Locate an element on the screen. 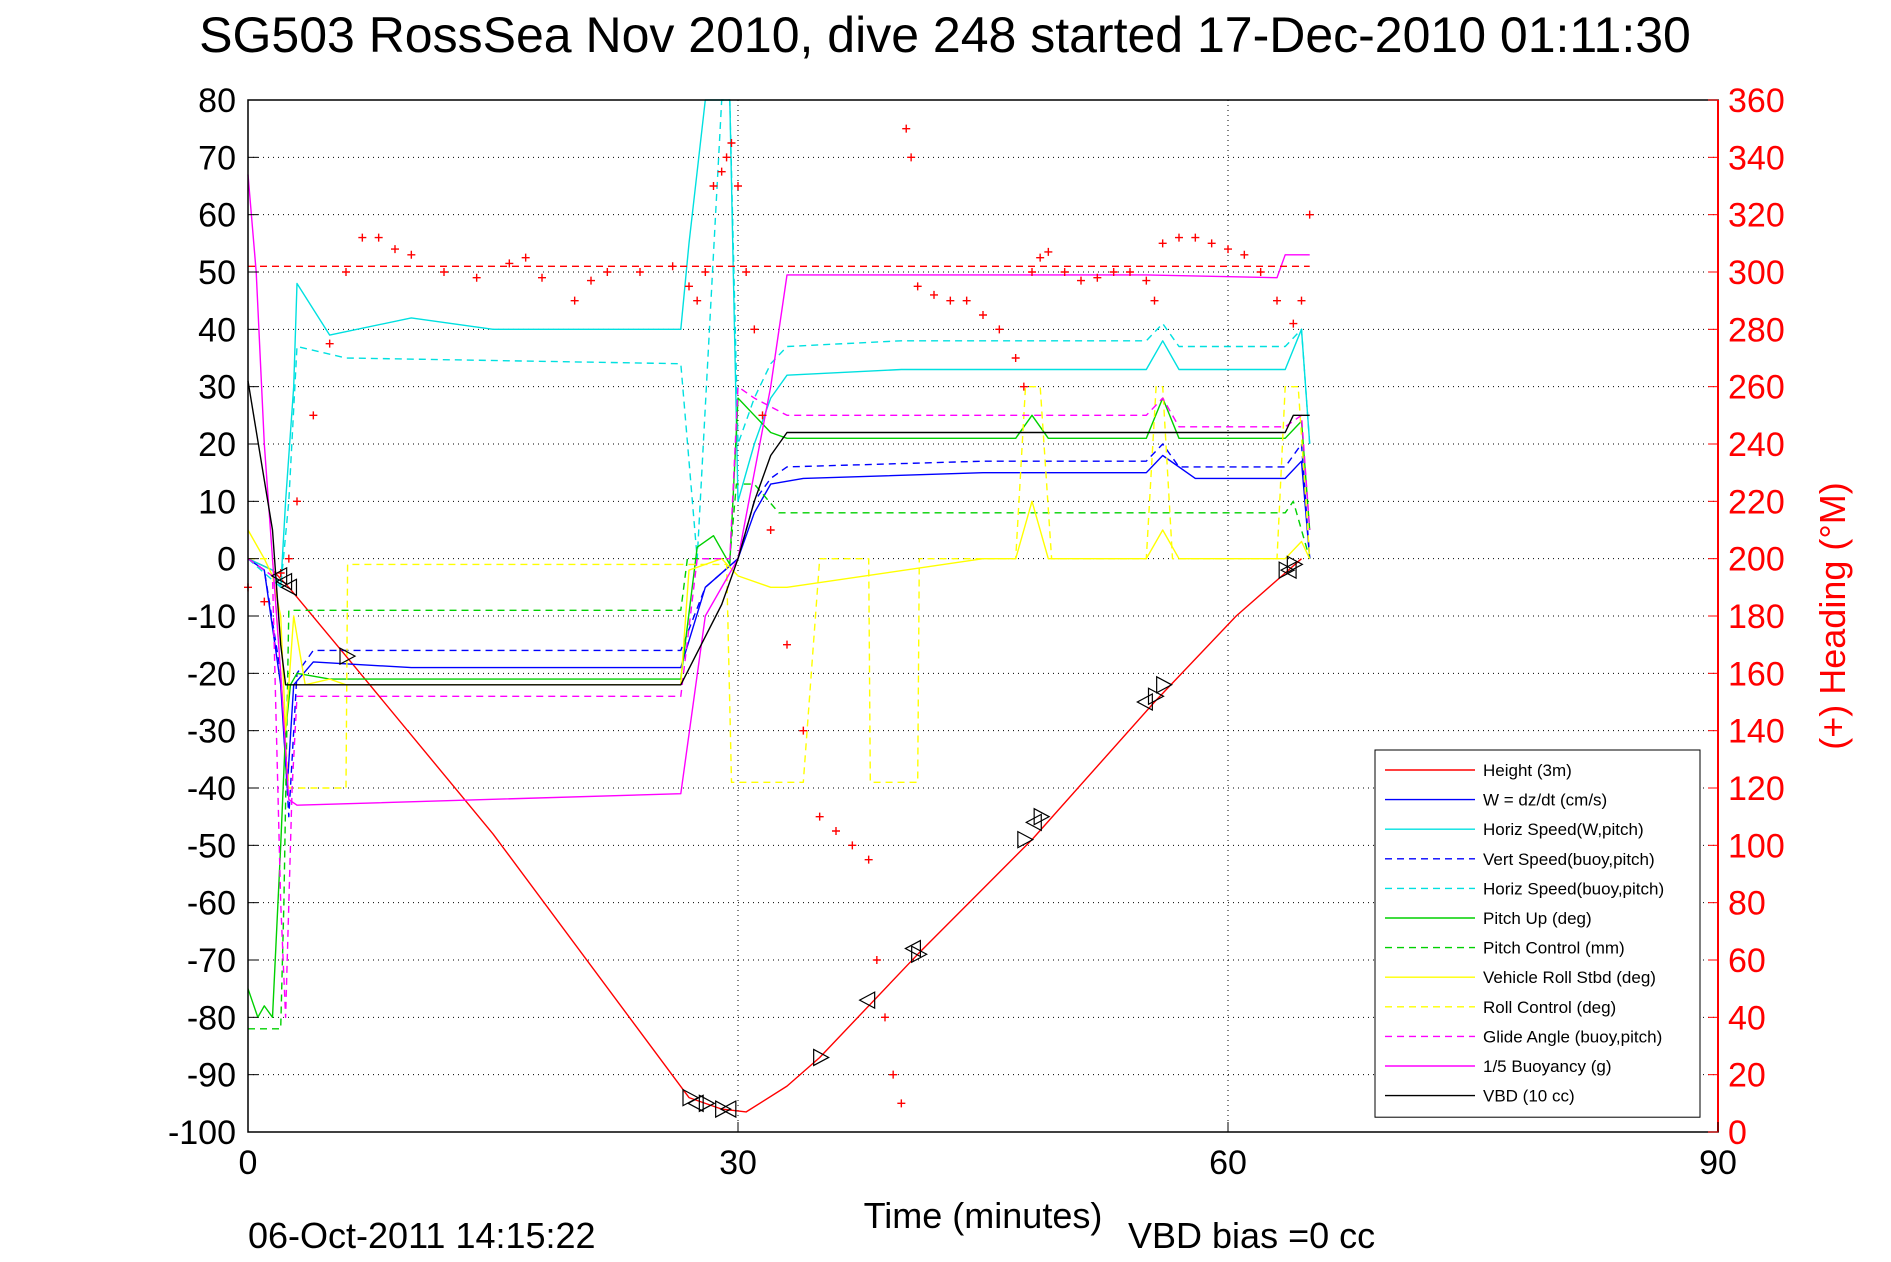  x-tick-label: 60 is located at coordinates (1228, 1163).